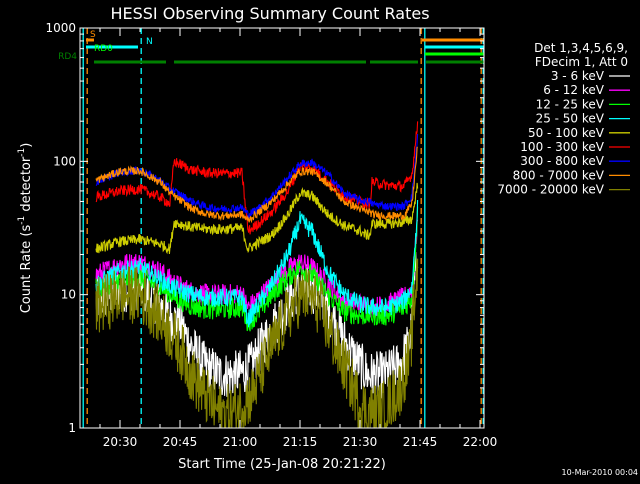 Image resolution: width=640 pixels, height=484 pixels. Describe the element at coordinates (581, 62) in the screenshot. I see `legend-header-line-2: FDecim 1, Att 0` at that location.